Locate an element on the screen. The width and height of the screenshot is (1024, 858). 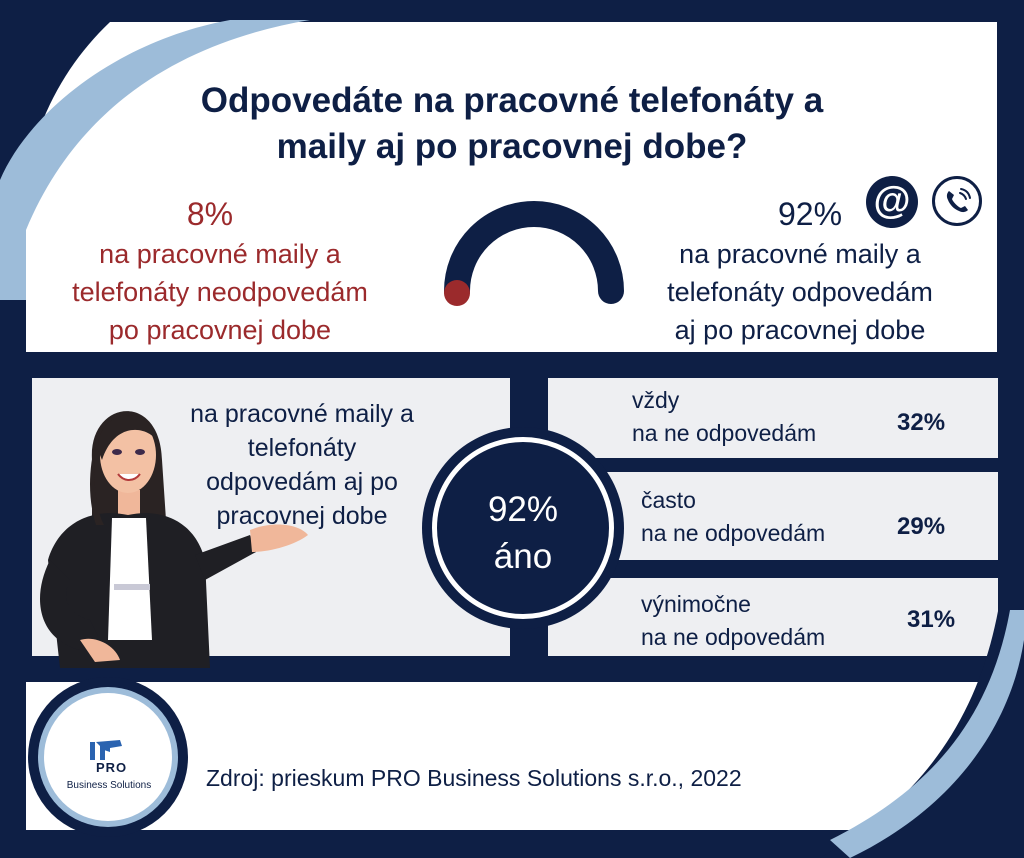
bottom-right-swoosh-blue is located at coordinates (927, 734).